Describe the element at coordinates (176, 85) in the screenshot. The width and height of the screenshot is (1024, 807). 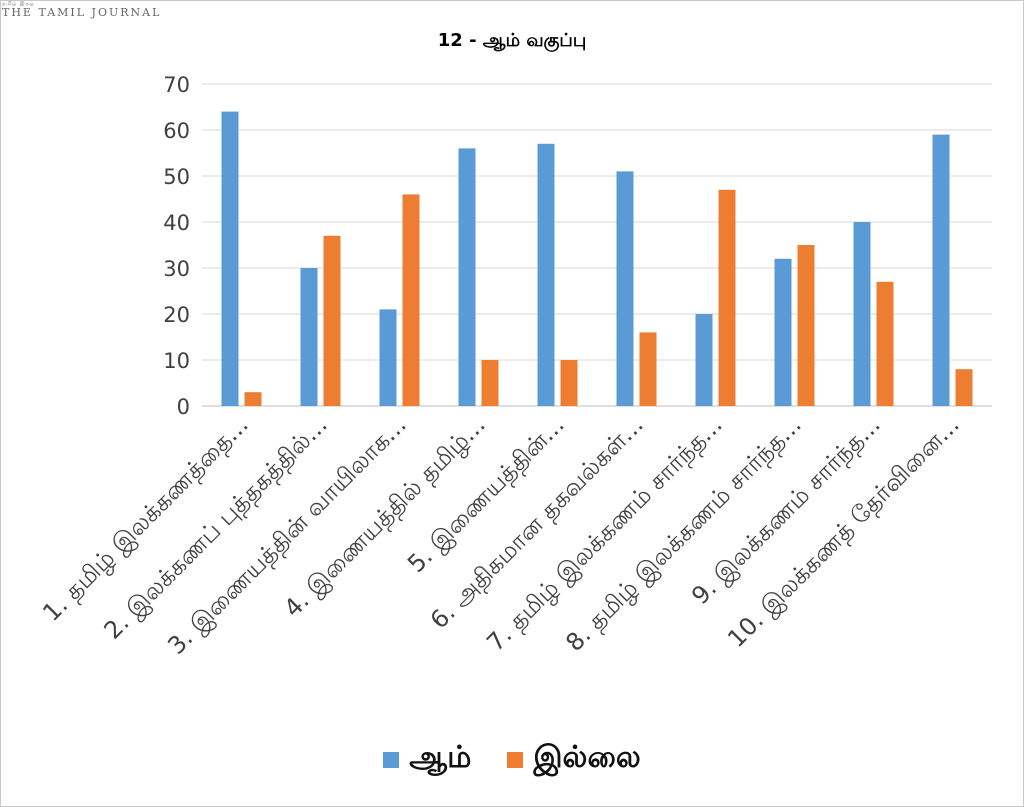
I see `y-tick-label: 70` at that location.